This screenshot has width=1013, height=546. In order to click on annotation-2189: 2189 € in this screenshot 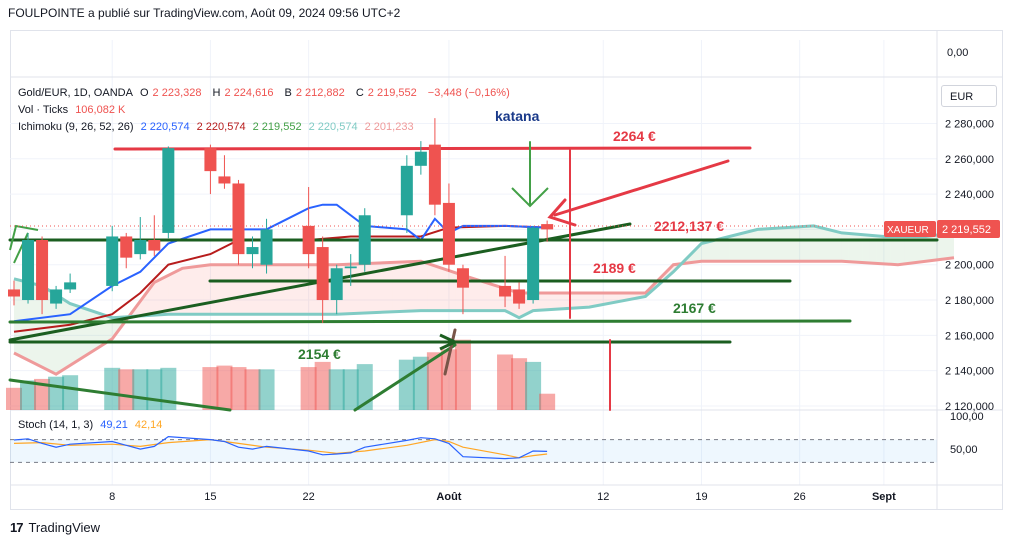, I will do `click(614, 268)`.